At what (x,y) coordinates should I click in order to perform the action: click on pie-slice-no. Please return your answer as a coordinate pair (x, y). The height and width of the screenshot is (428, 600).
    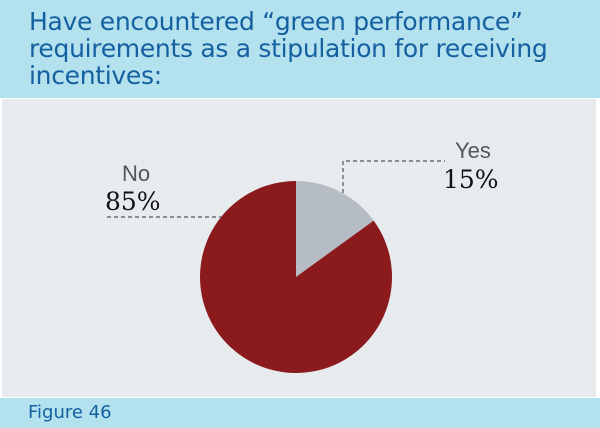
    Looking at the image, I should click on (295, 277).